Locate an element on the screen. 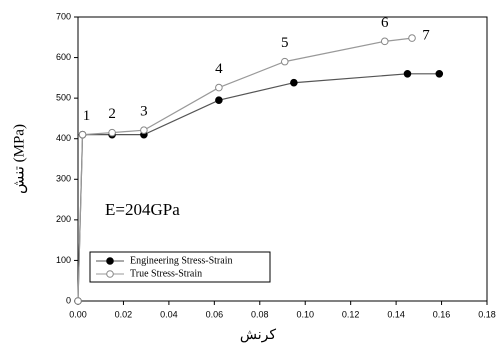  x-tick-label: 0.18 is located at coordinates (487, 314).